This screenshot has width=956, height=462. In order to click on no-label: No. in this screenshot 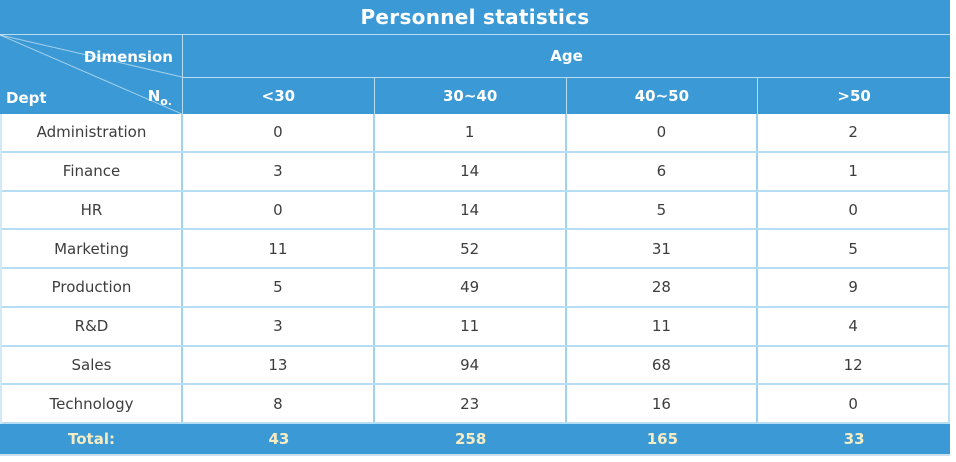, I will do `click(159, 97)`.